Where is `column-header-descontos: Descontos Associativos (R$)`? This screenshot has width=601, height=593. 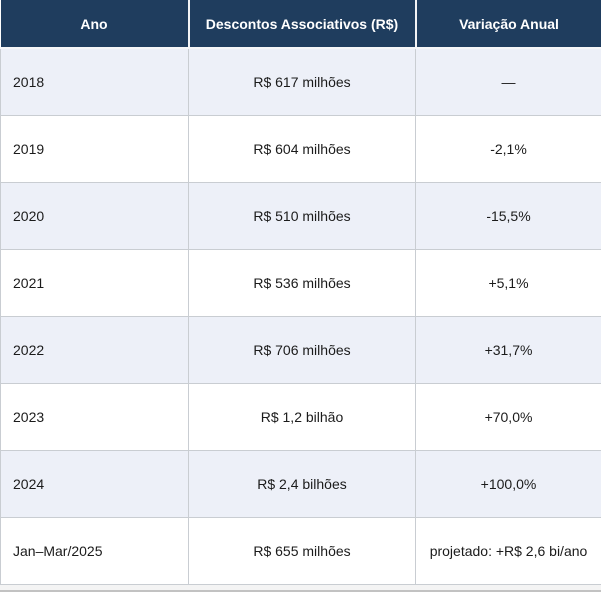
column-header-descontos: Descontos Associativos (R$) is located at coordinates (302, 24).